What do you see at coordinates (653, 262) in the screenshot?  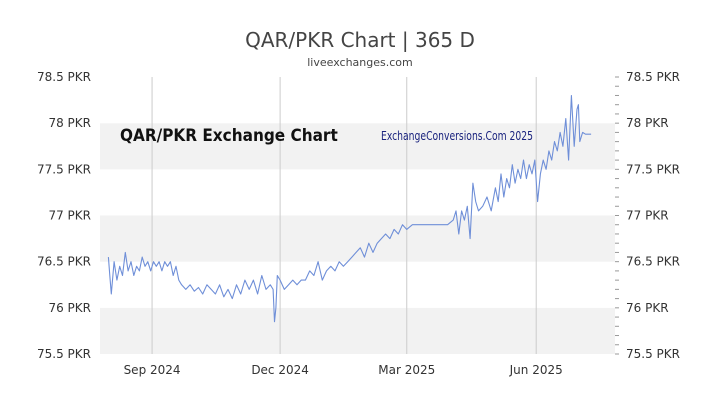 I see `y-tick-label-right: 76.5 PKR` at bounding box center [653, 262].